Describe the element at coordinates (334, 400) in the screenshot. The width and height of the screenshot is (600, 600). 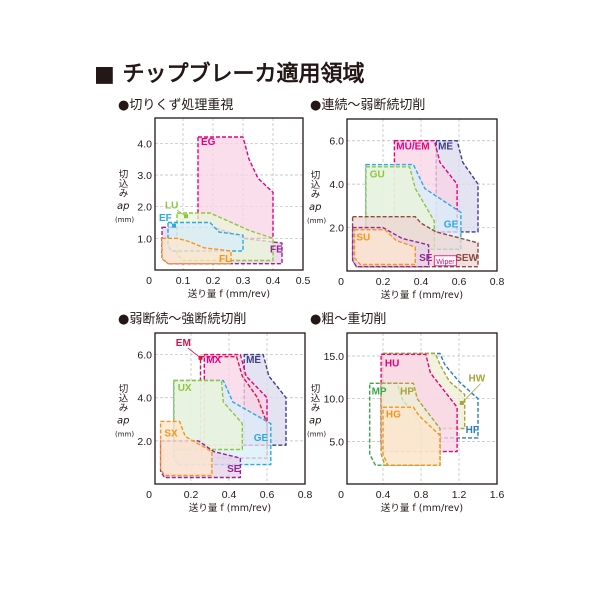
I see `y-tick-label: 10.0` at that location.